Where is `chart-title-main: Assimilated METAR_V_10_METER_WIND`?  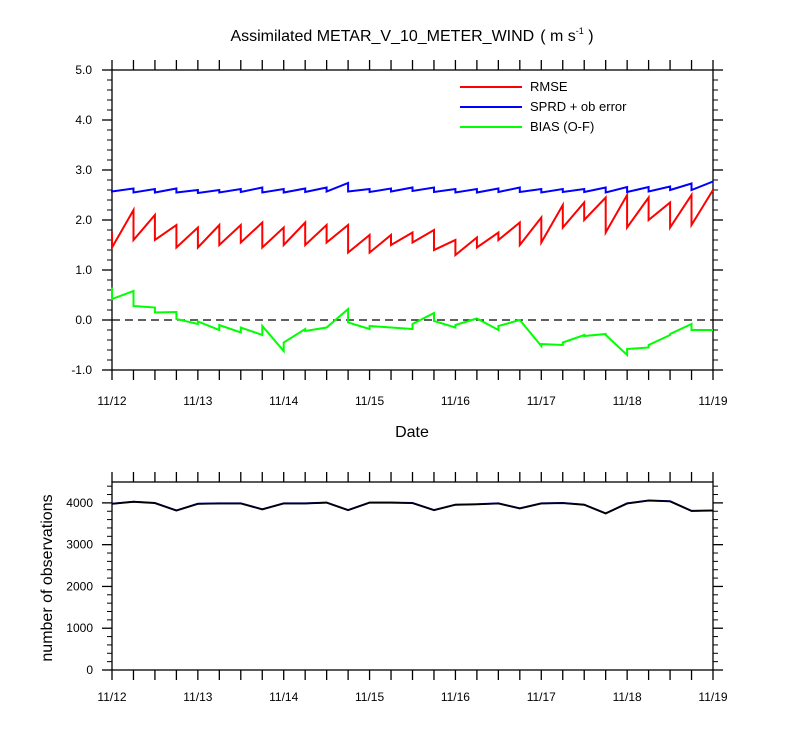
chart-title-main: Assimilated METAR_V_10_METER_WIND is located at coordinates (382, 36).